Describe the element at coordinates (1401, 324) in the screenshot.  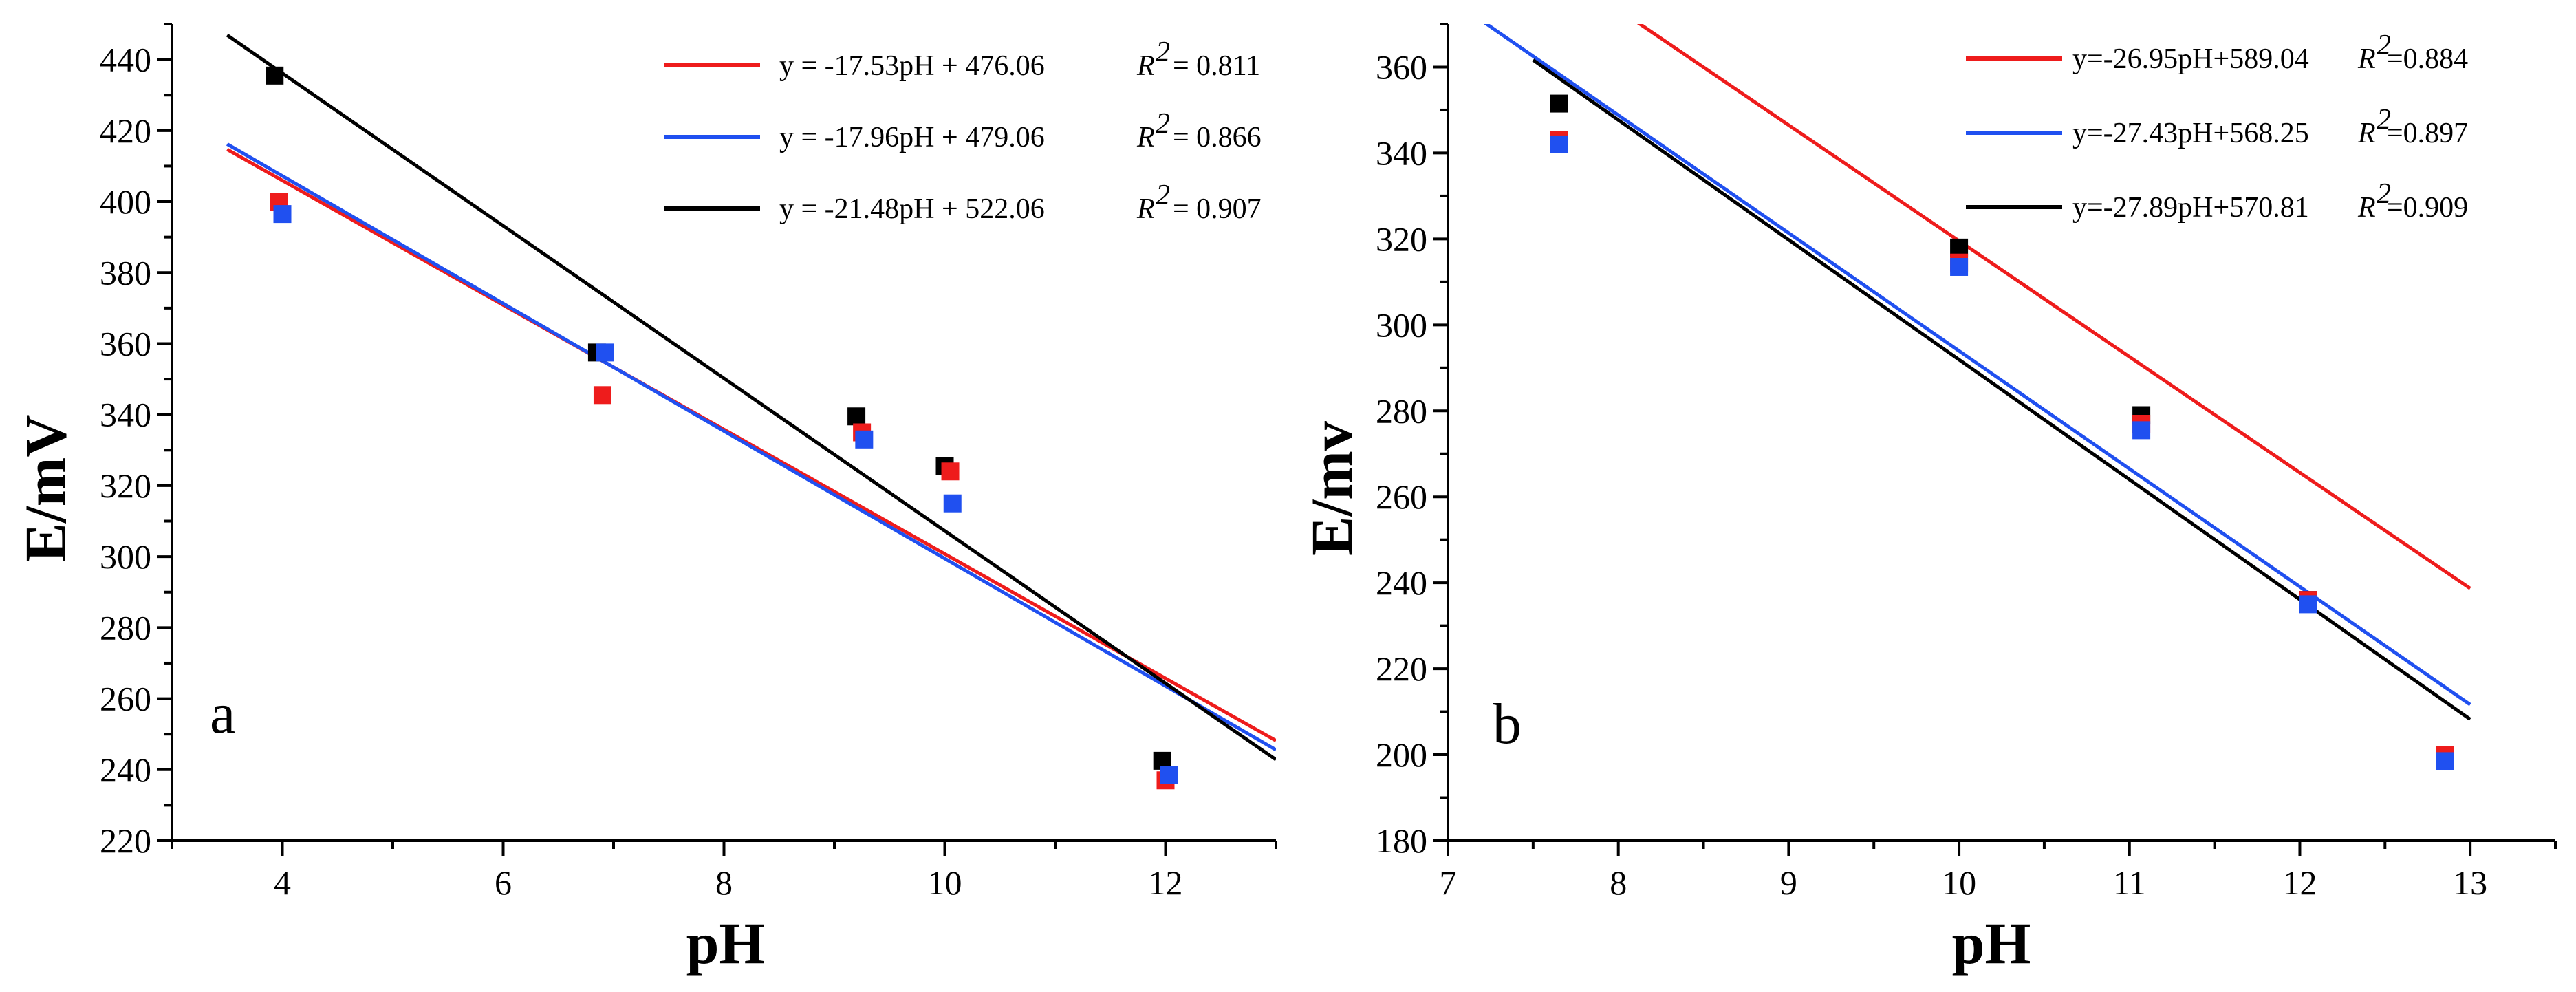
I see `y-tick-label-b: 300` at that location.